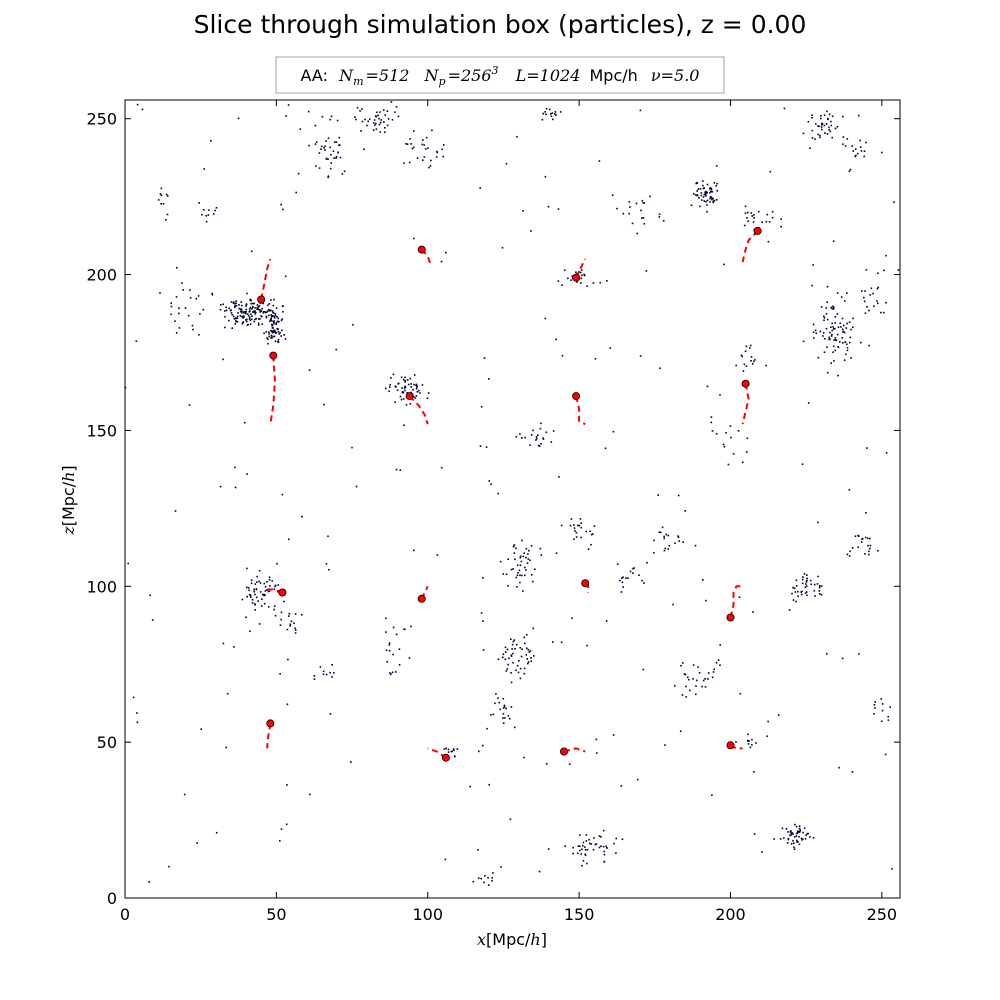  What do you see at coordinates (388, 75) in the screenshot?
I see `legend-nm-value: =512` at bounding box center [388, 75].